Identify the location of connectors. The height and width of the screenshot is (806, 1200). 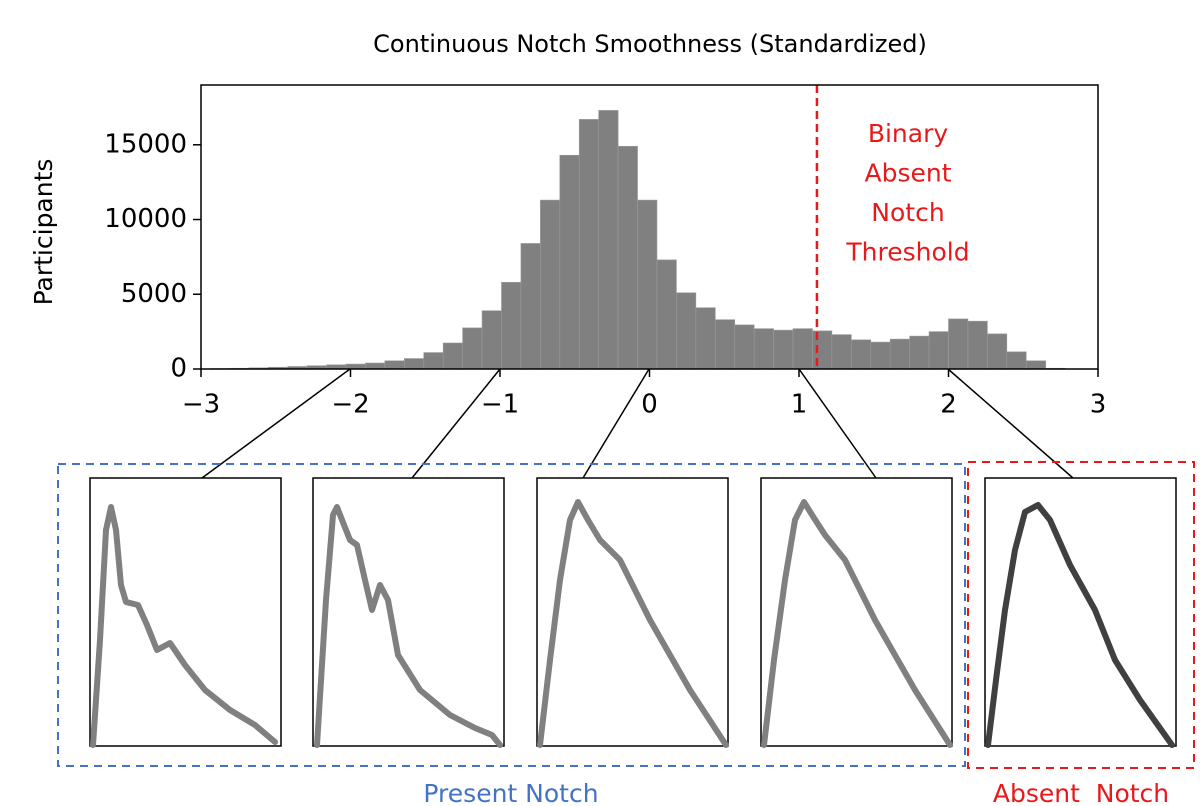
(637, 423).